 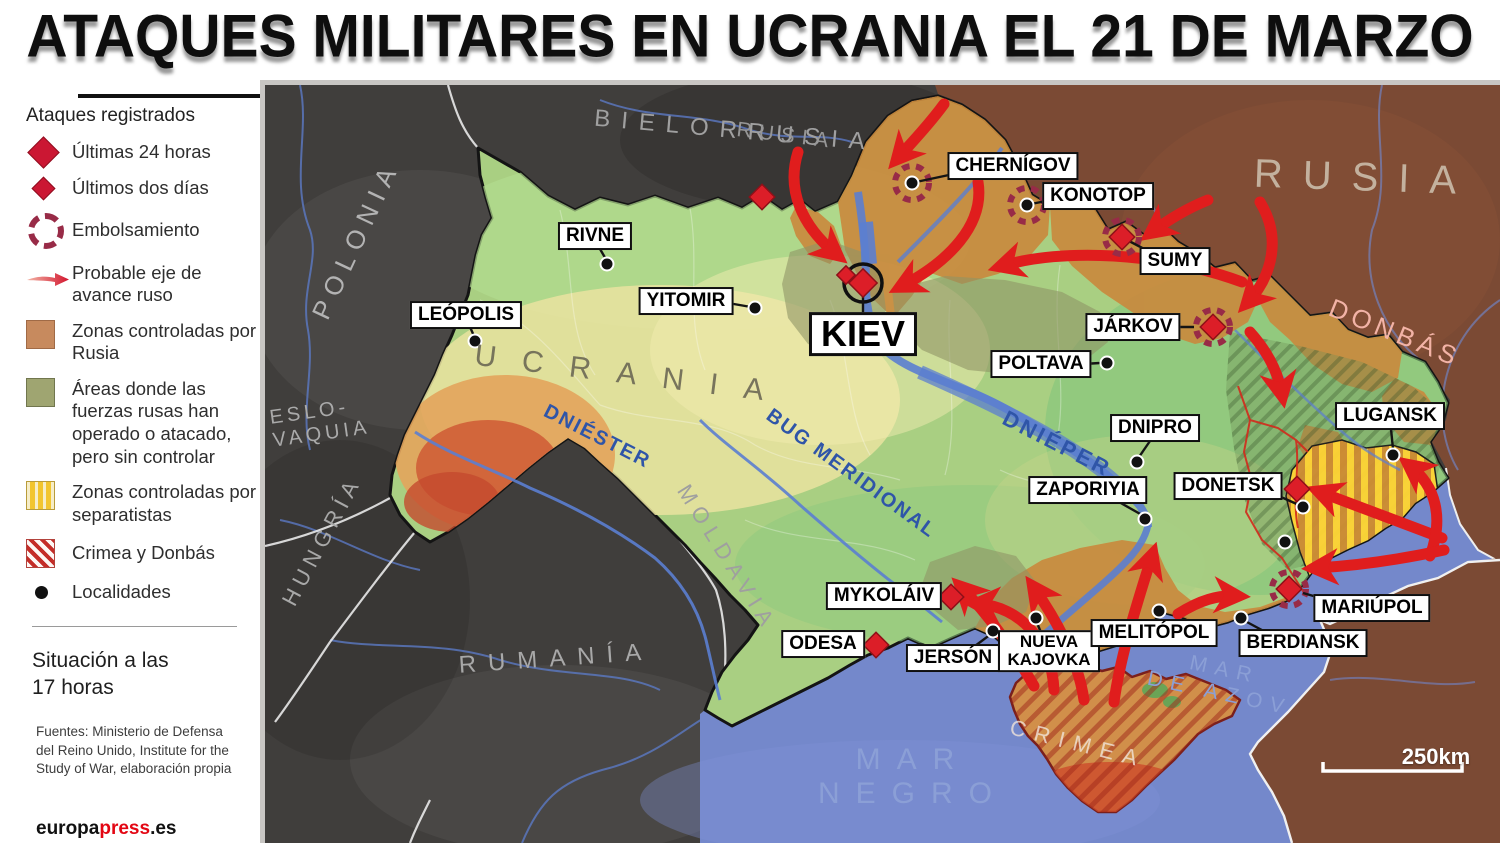 I want to click on legend-item-crimea-donbas: Crimea y Donbás, so click(x=143, y=554).